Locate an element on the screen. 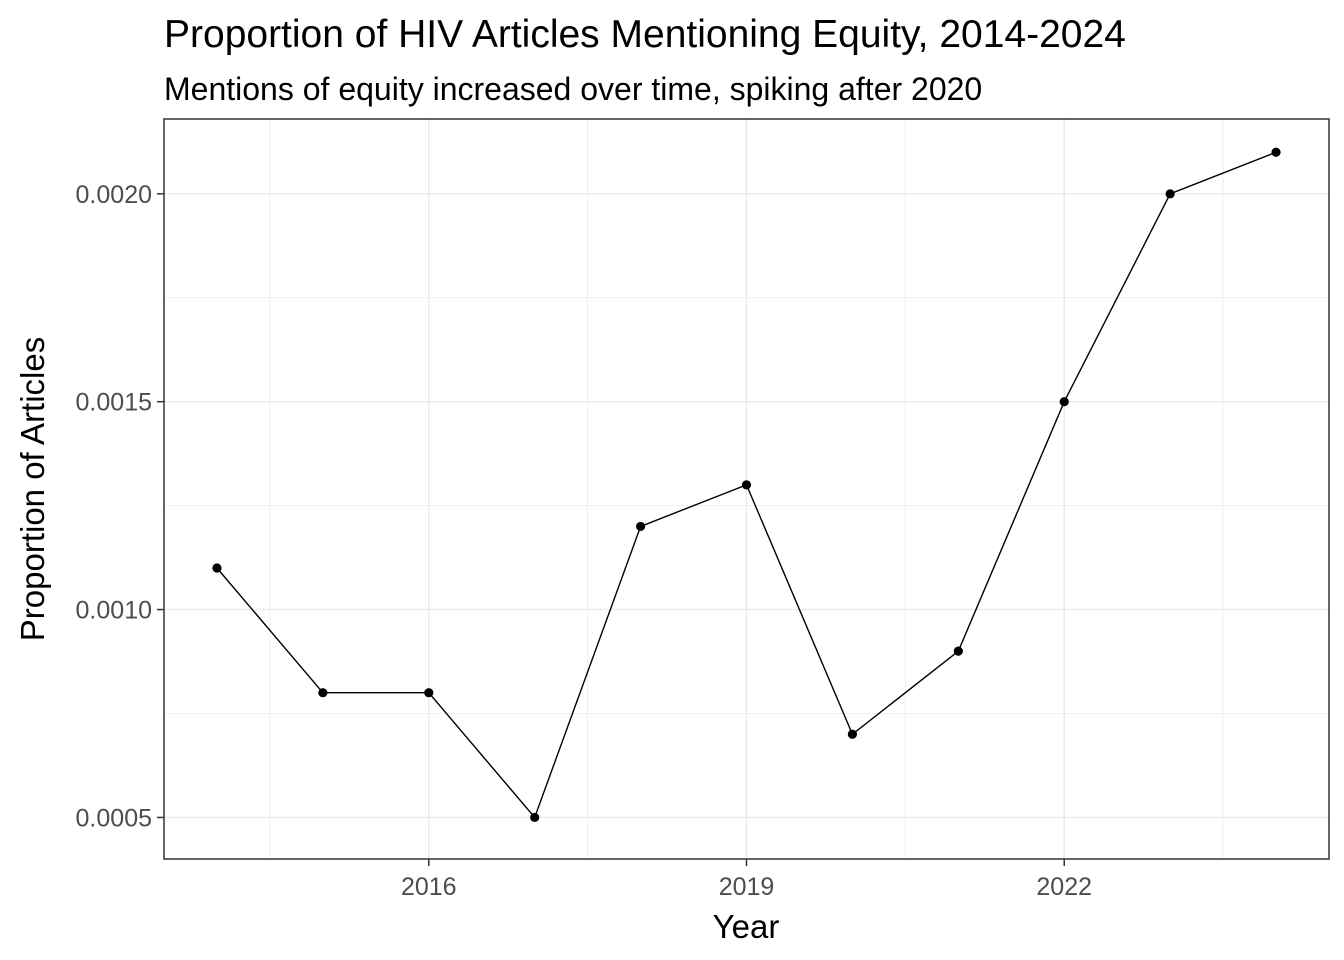  y-tick-label: 0.0010 is located at coordinates (114, 611).